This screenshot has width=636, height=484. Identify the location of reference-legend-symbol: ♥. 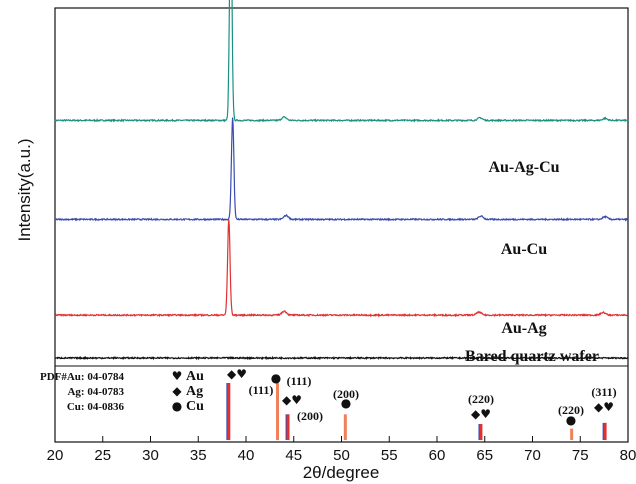
(177, 376).